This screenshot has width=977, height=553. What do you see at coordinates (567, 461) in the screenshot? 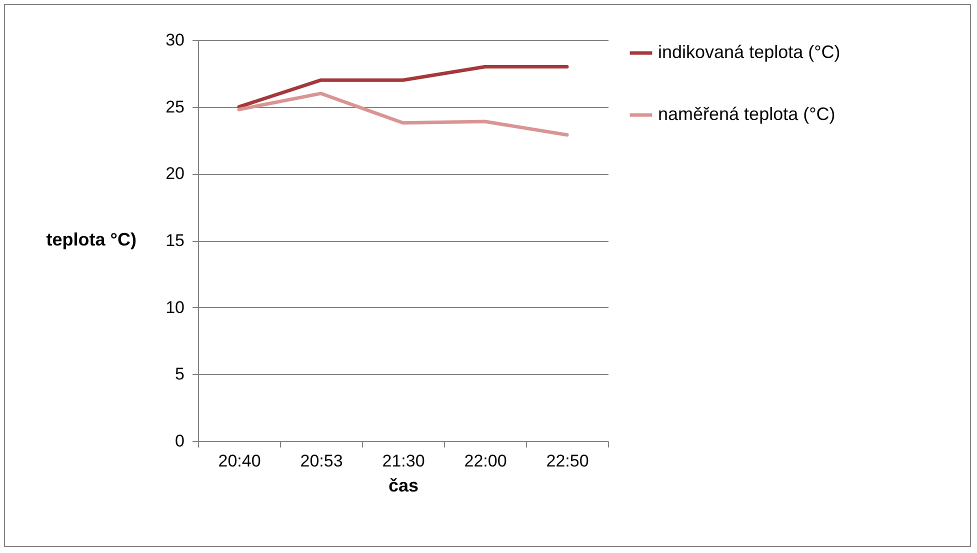
I see `x-tick-label: 22:50` at bounding box center [567, 461].